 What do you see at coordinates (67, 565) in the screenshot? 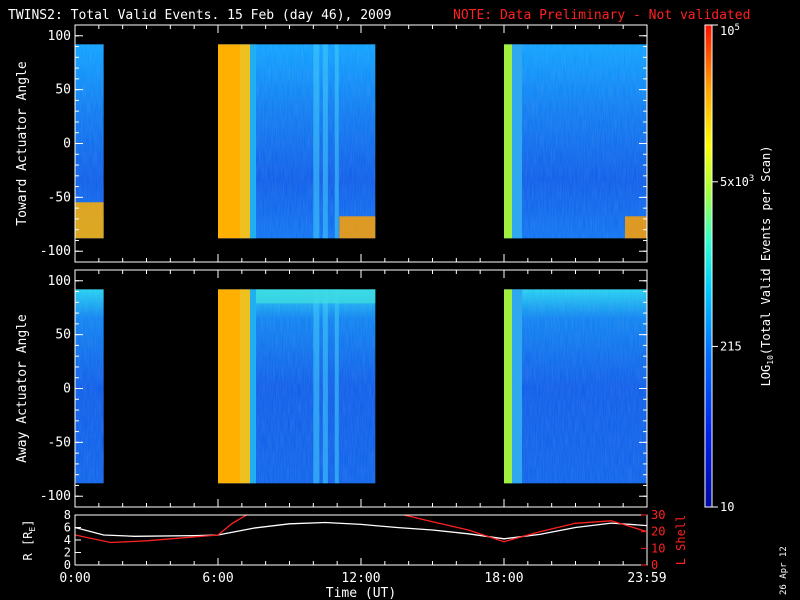
I see `left-tick-label: 0` at bounding box center [67, 565].